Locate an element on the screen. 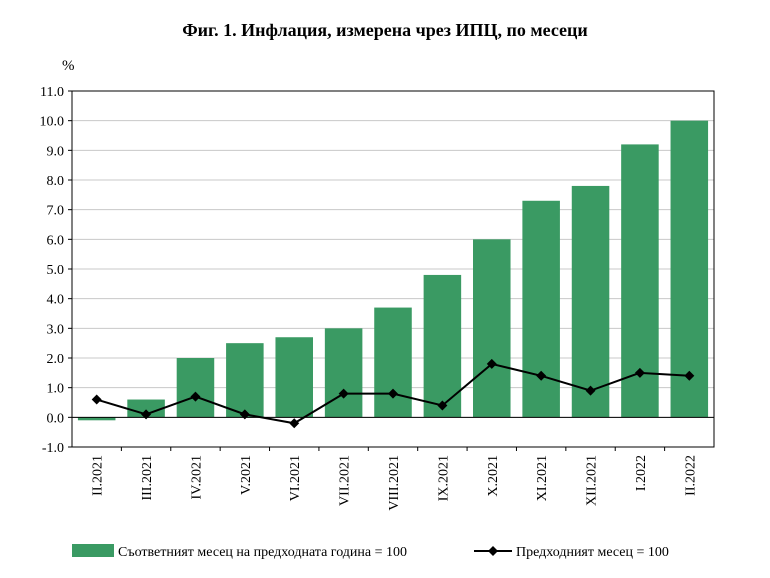 This screenshot has height=578, width=770. x-tick-label: VI.2021 is located at coordinates (295, 478).